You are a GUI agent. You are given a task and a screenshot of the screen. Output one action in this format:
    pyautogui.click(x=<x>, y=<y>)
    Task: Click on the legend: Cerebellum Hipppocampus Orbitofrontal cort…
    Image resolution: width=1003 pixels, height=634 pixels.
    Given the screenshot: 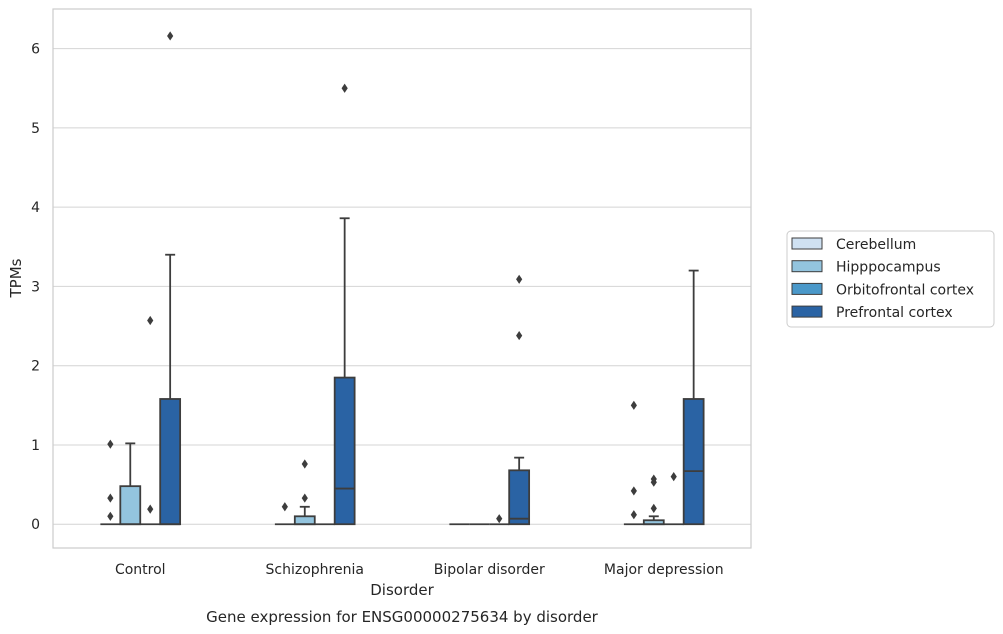 What is the action you would take?
    pyautogui.click(x=890, y=279)
    